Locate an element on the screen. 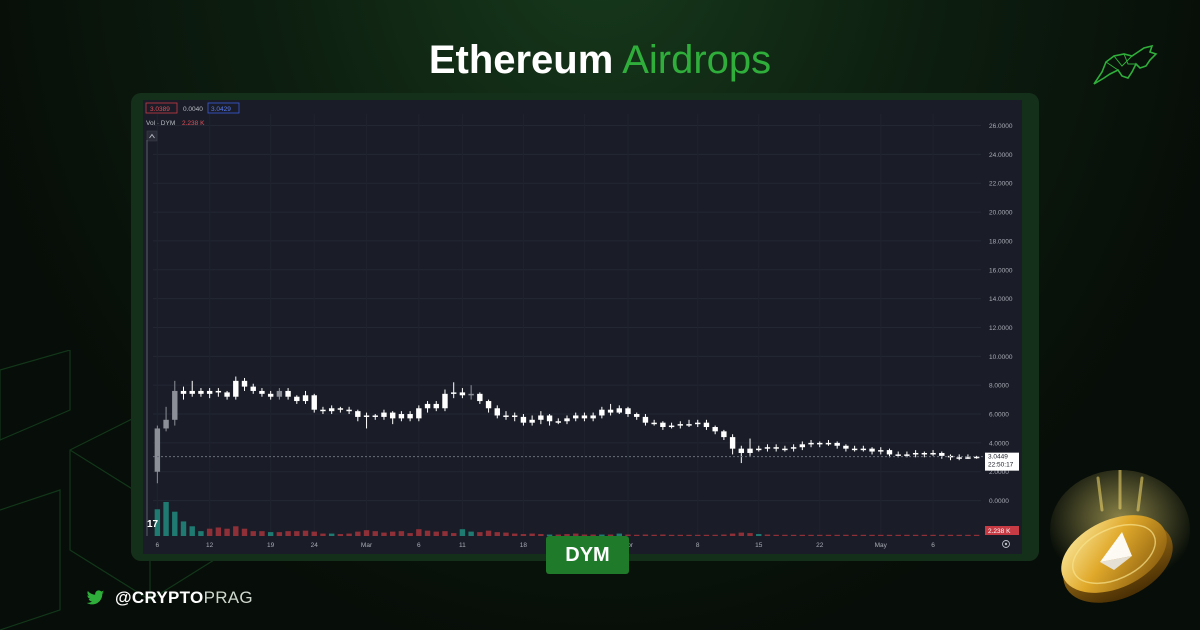  ethereum-coin-icon is located at coordinates (1120, 536).